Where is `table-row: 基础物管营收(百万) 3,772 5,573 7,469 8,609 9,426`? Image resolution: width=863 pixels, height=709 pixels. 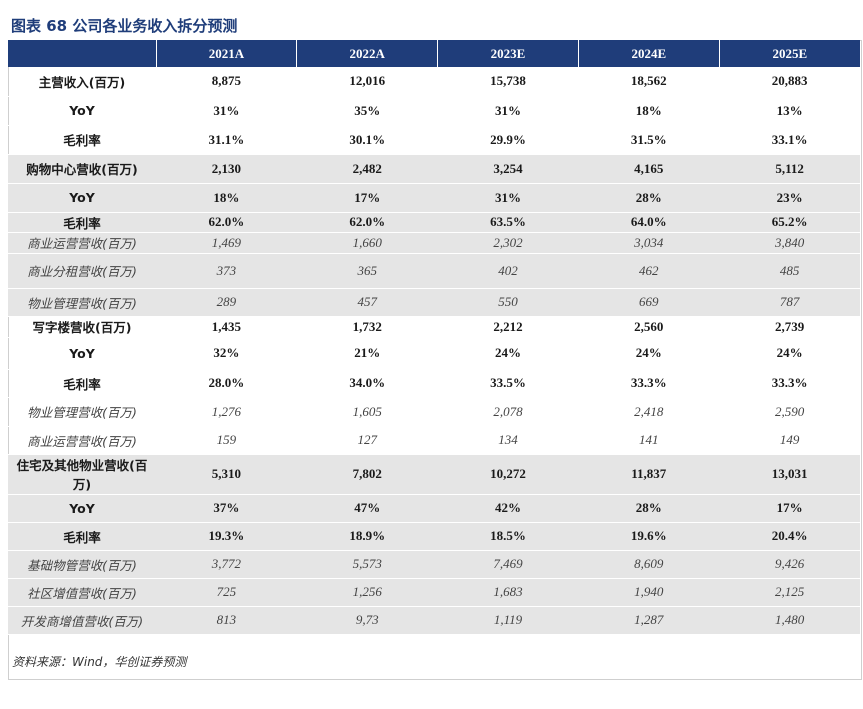
table-row: 基础物管营收(百万) 3,772 5,573 7,469 8,609 9,426 is located at coordinates (434, 564).